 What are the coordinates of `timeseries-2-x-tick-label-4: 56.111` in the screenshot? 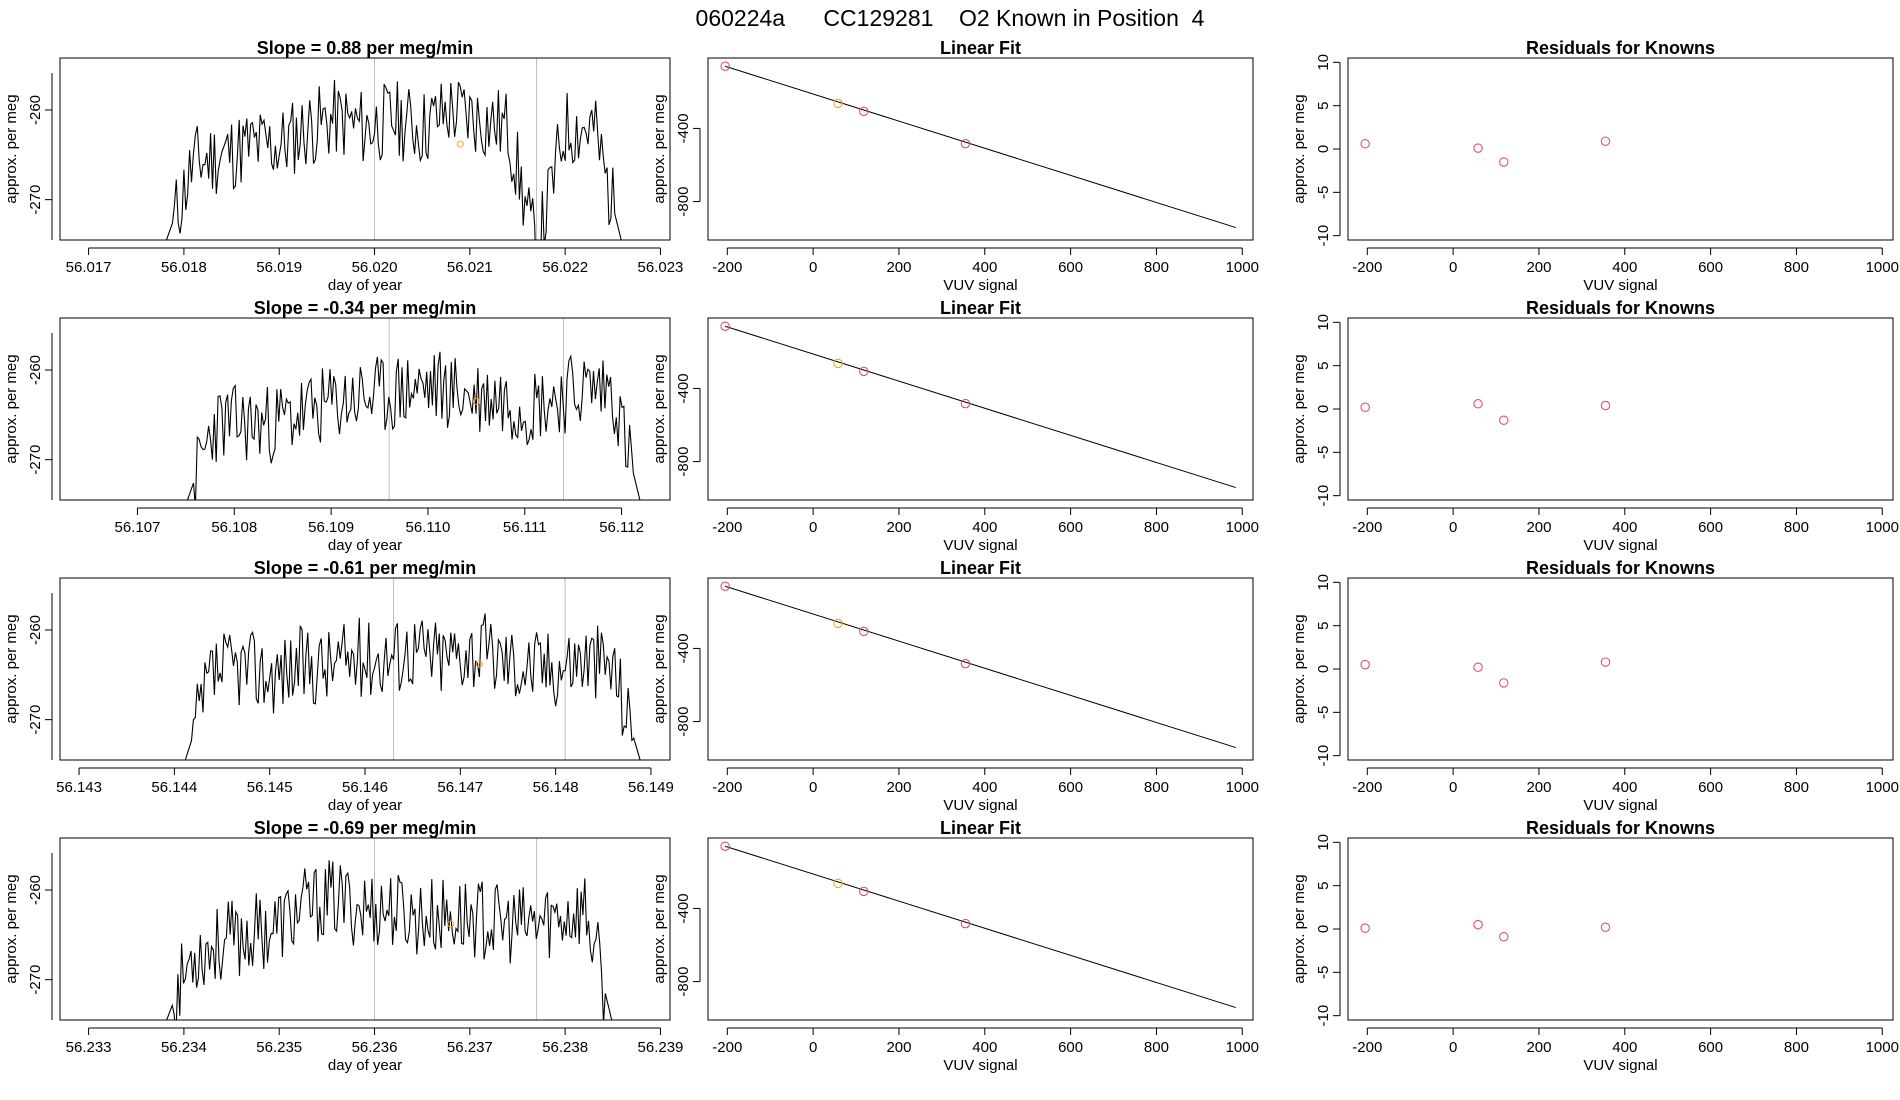 It's located at (525, 527).